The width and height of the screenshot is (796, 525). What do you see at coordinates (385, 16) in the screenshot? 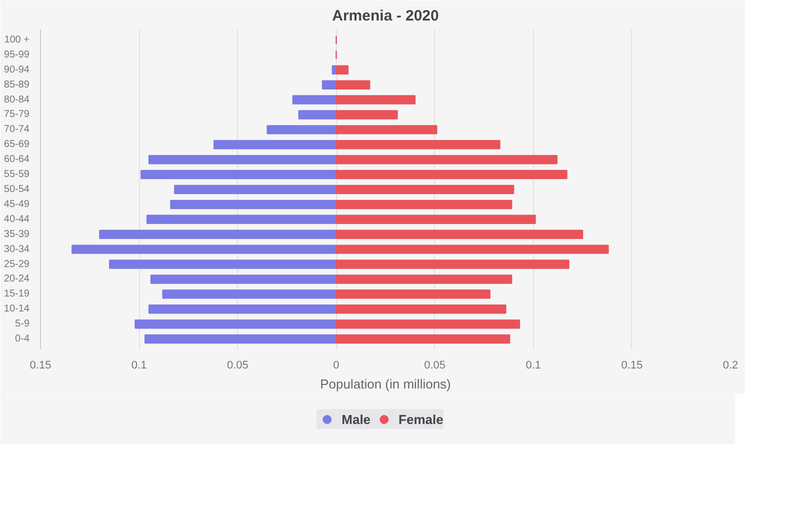
I see `chart-title: Armenia - 2020` at bounding box center [385, 16].